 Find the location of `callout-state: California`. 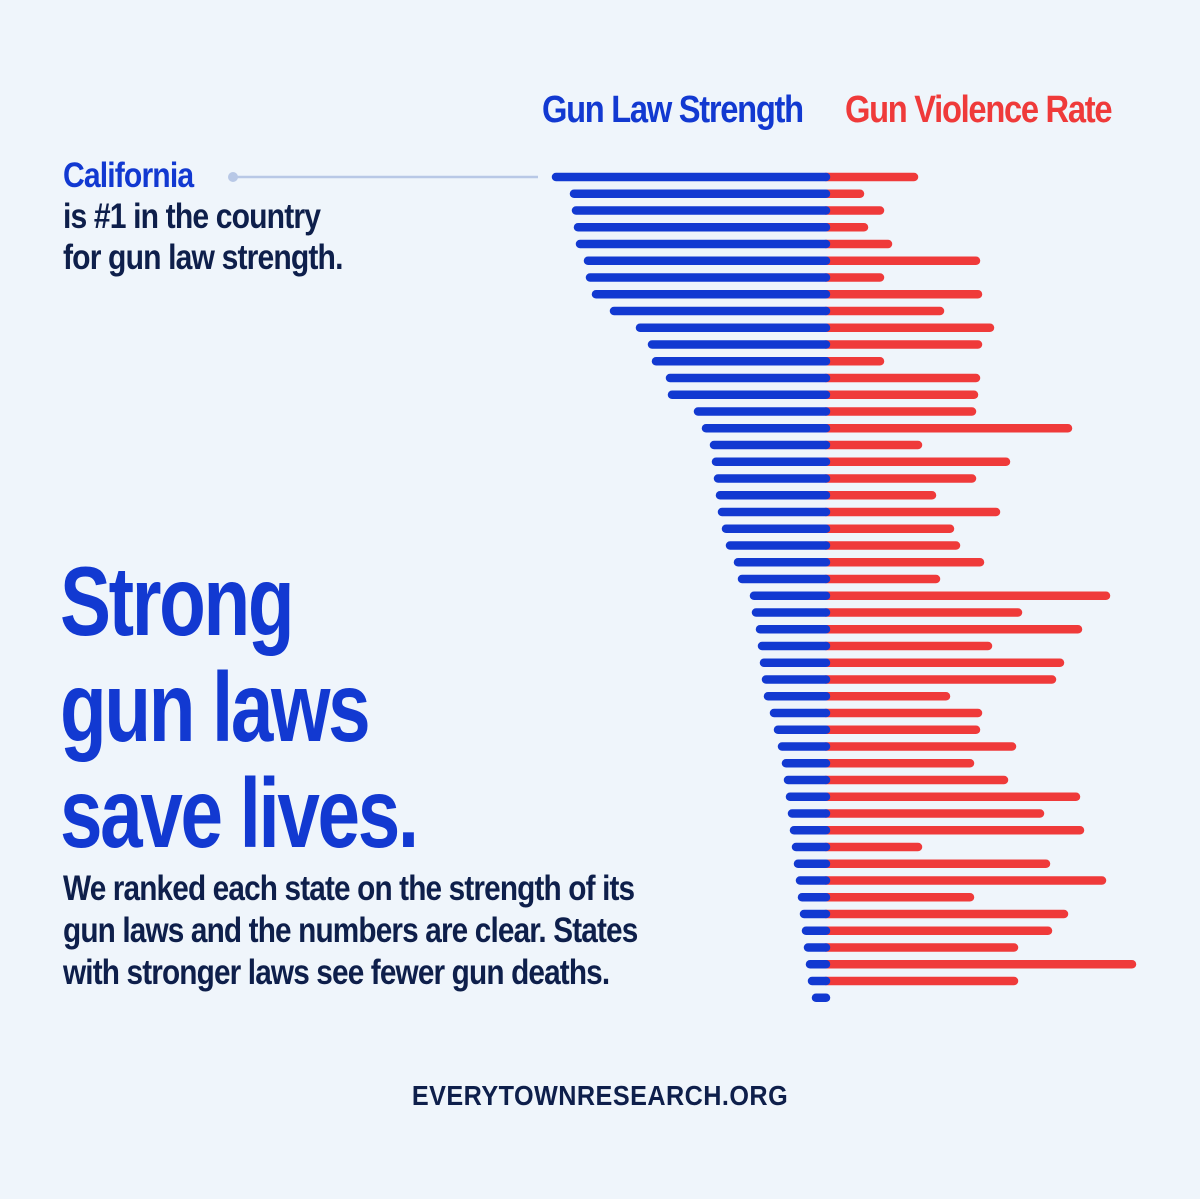

callout-state: California is located at coordinates (128, 175).